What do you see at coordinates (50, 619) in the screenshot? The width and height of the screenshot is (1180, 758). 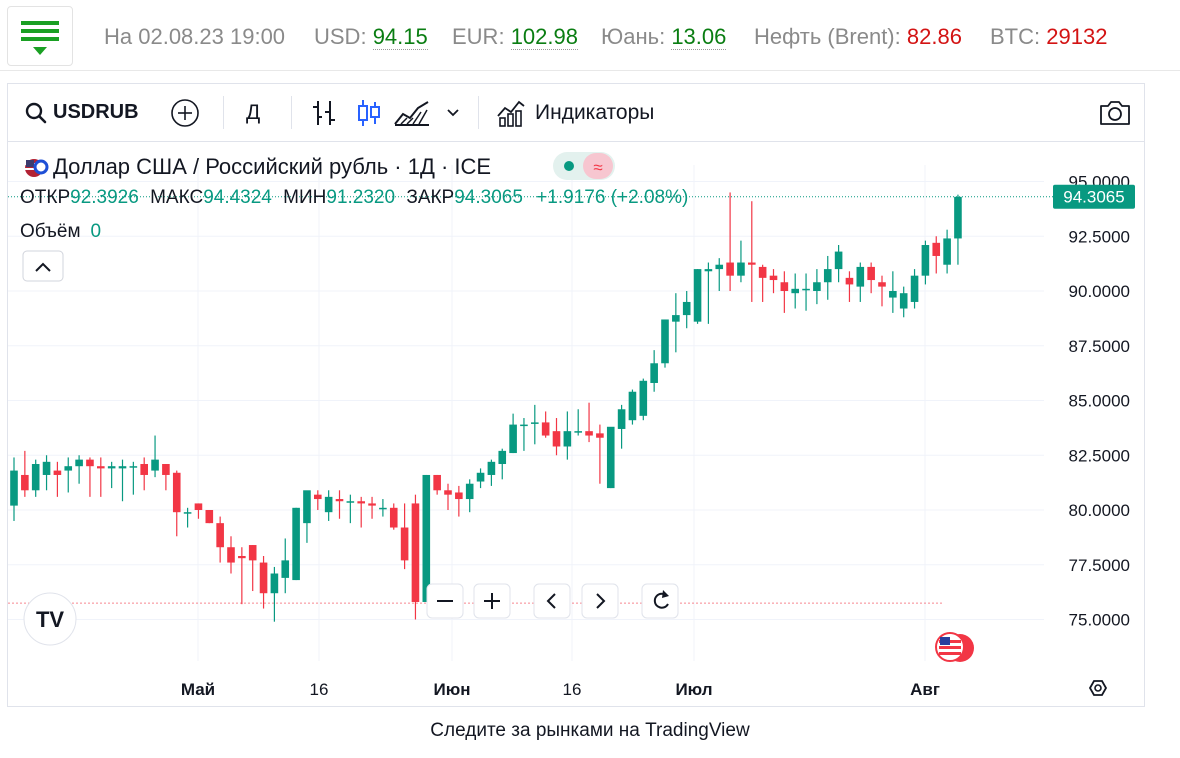 I see `tradingview-logo: TV` at bounding box center [50, 619].